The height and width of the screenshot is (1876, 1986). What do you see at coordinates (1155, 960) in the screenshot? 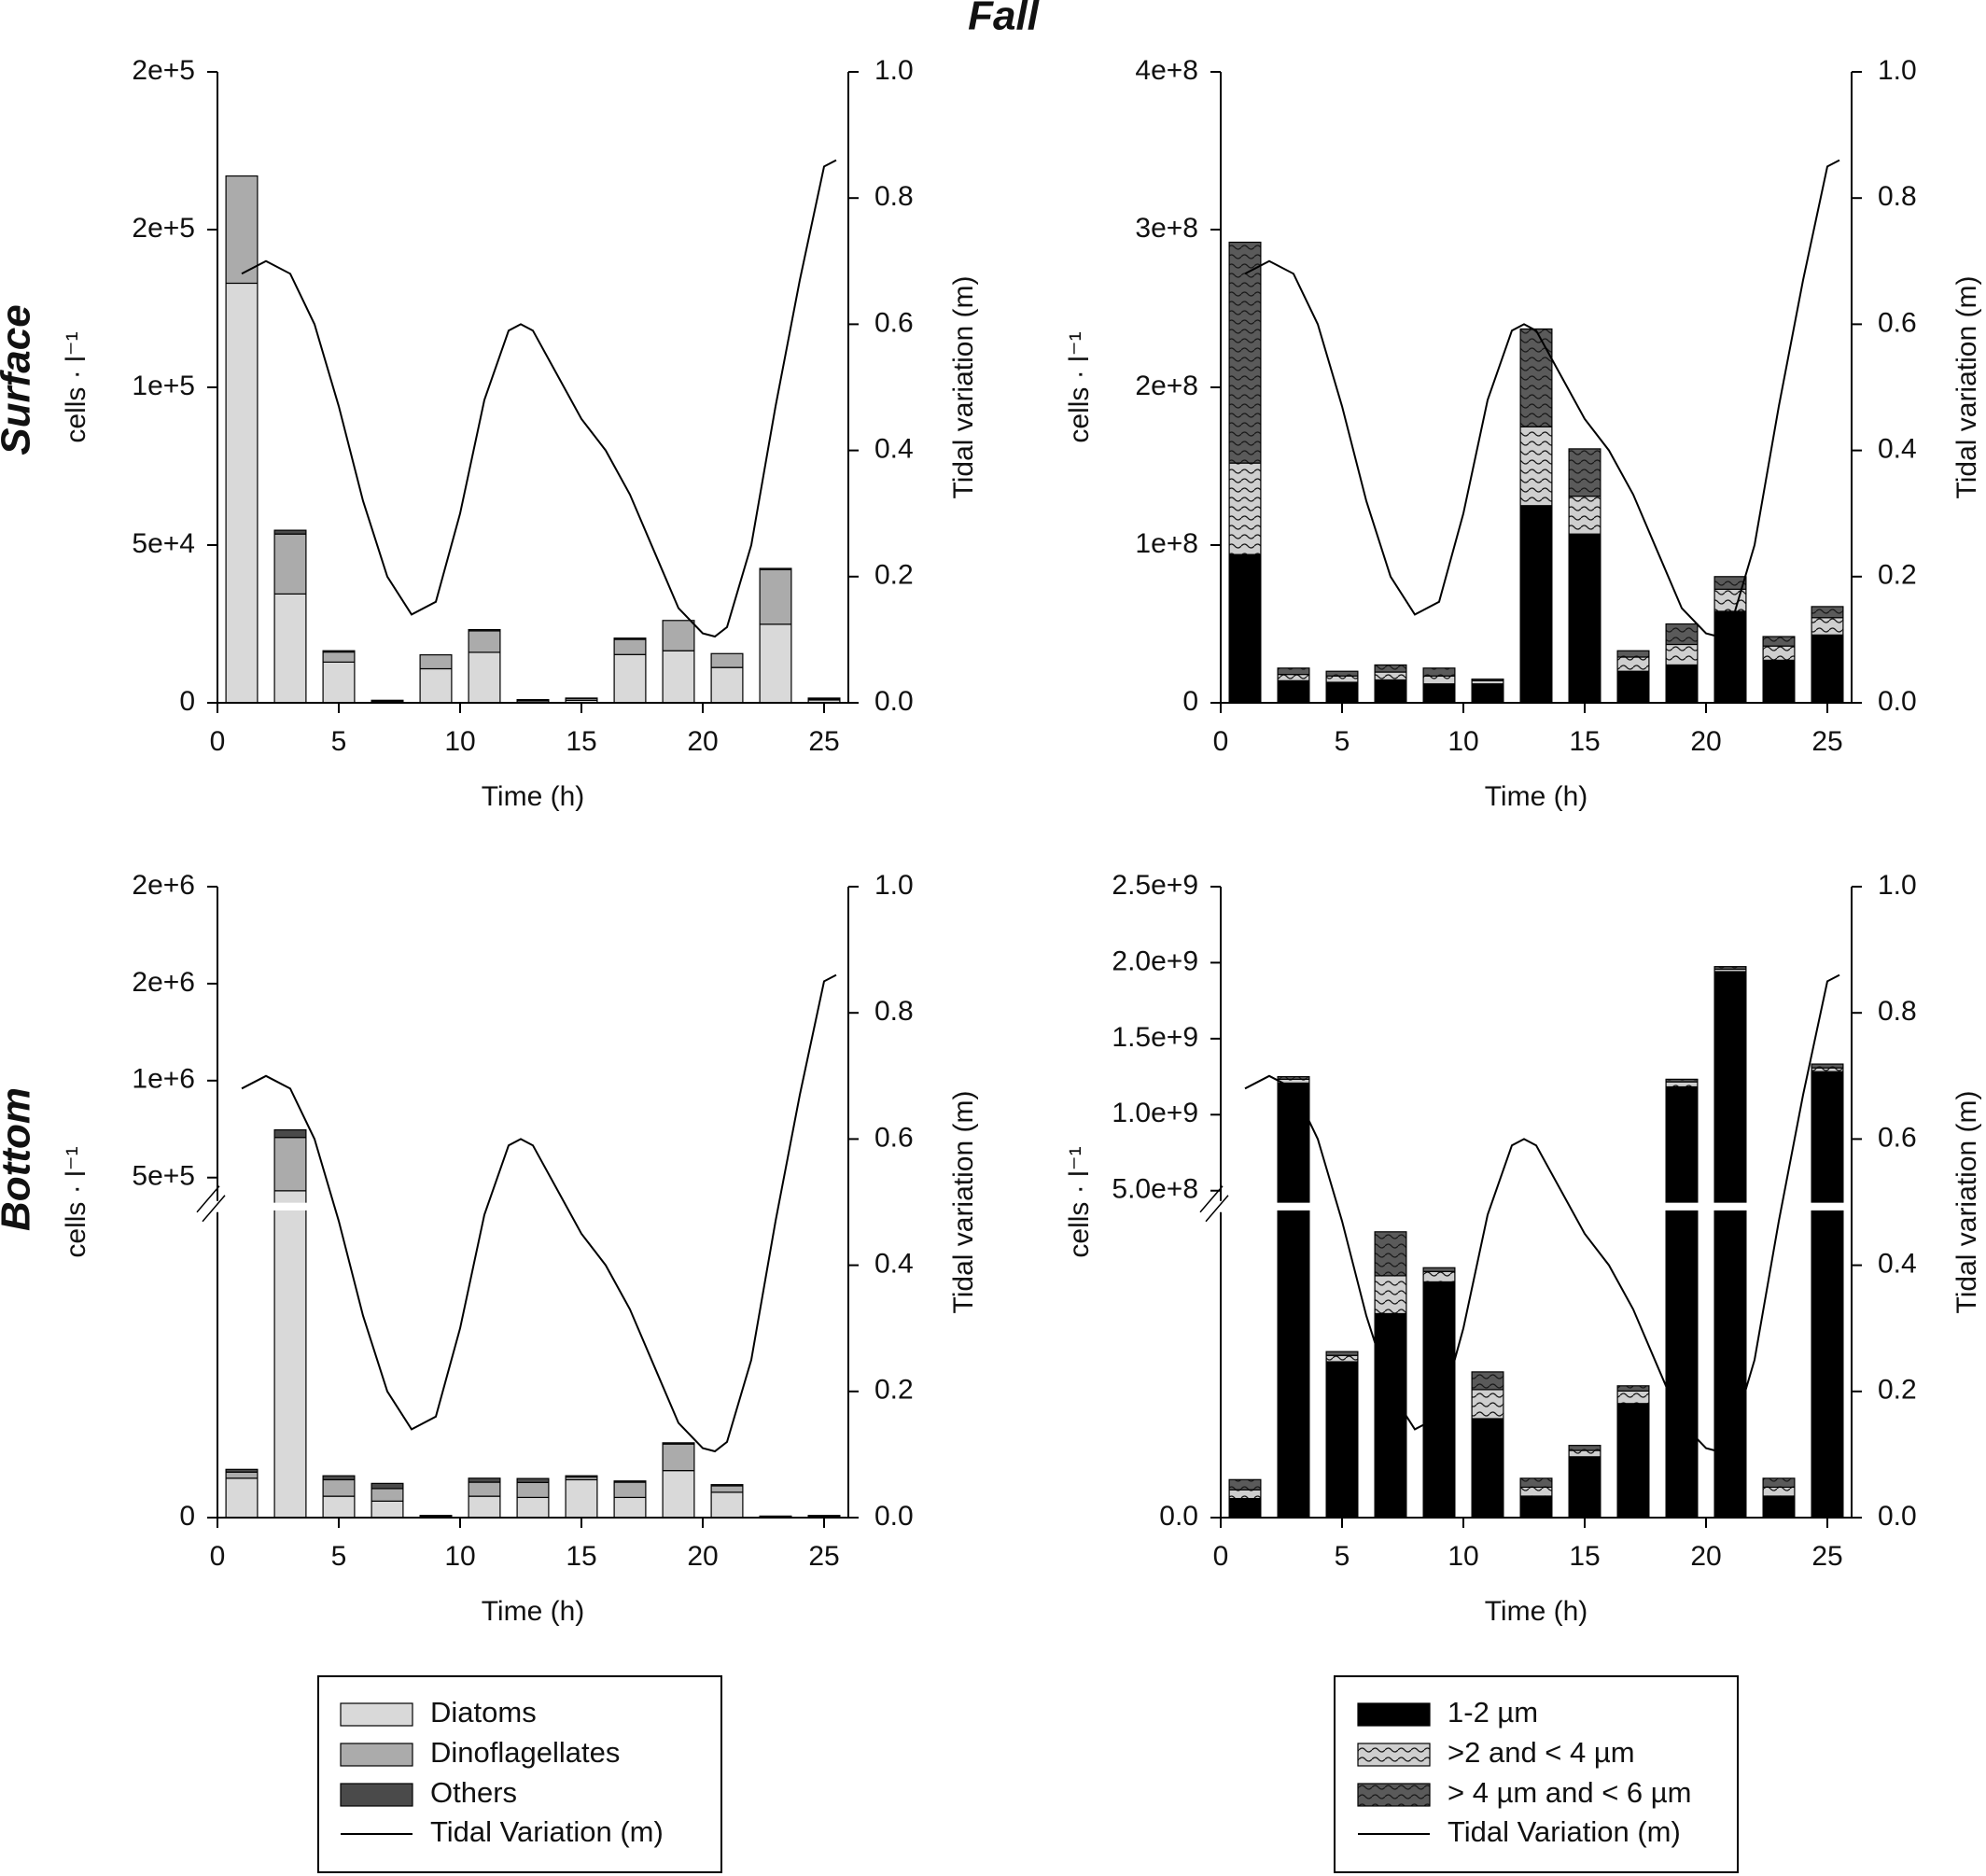
I see `y-tick-label: 2.0e+9` at bounding box center [1155, 960].